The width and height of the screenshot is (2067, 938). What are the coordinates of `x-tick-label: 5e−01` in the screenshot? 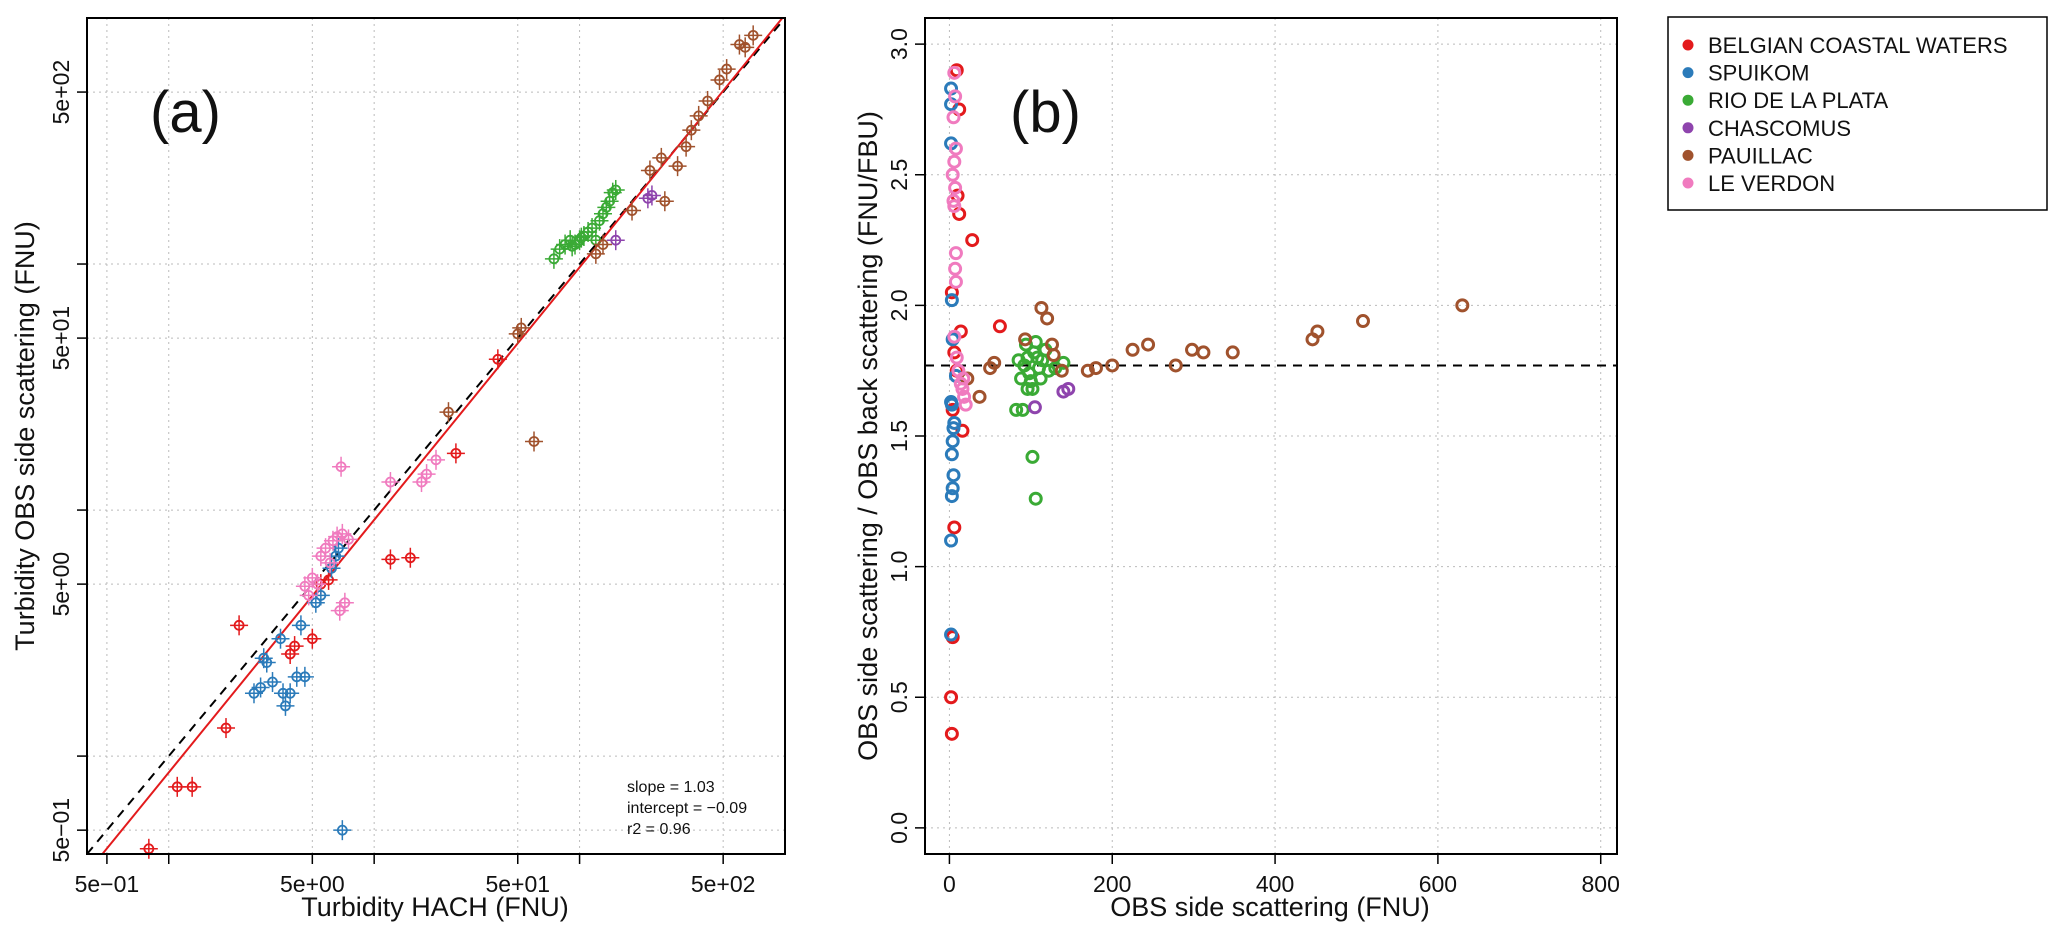 It's located at (107, 884).